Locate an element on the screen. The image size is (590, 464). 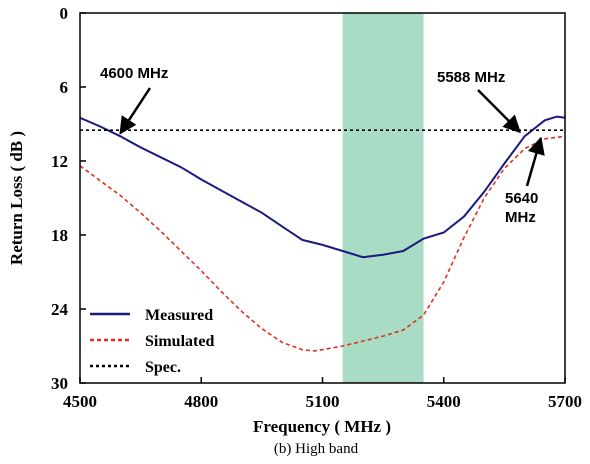
annotation-5640: 5640 MHz is located at coordinates (525, 181).